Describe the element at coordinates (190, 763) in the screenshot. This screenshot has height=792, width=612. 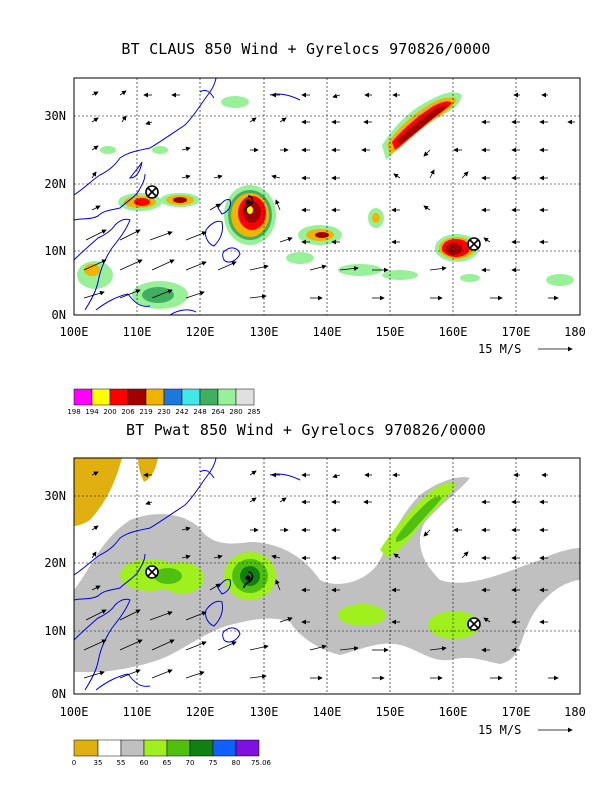
I see `colorbar-label: 70` at that location.